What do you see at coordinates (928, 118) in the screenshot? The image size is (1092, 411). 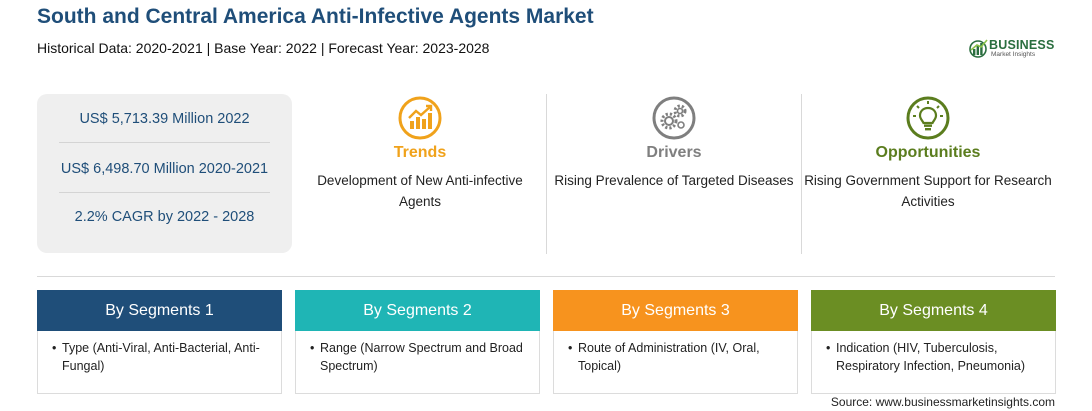 I see `lightbulb-icon` at bounding box center [928, 118].